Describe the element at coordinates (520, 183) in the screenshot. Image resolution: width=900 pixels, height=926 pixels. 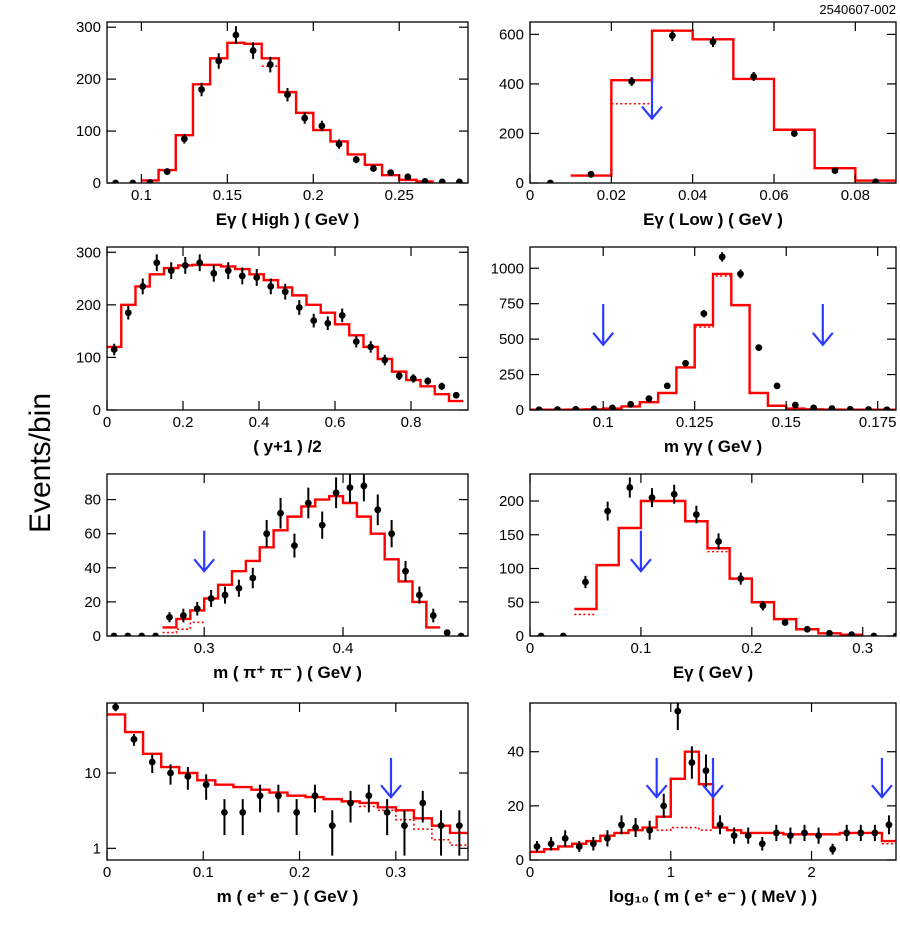
I see `p2-y-tick-label: 0` at that location.